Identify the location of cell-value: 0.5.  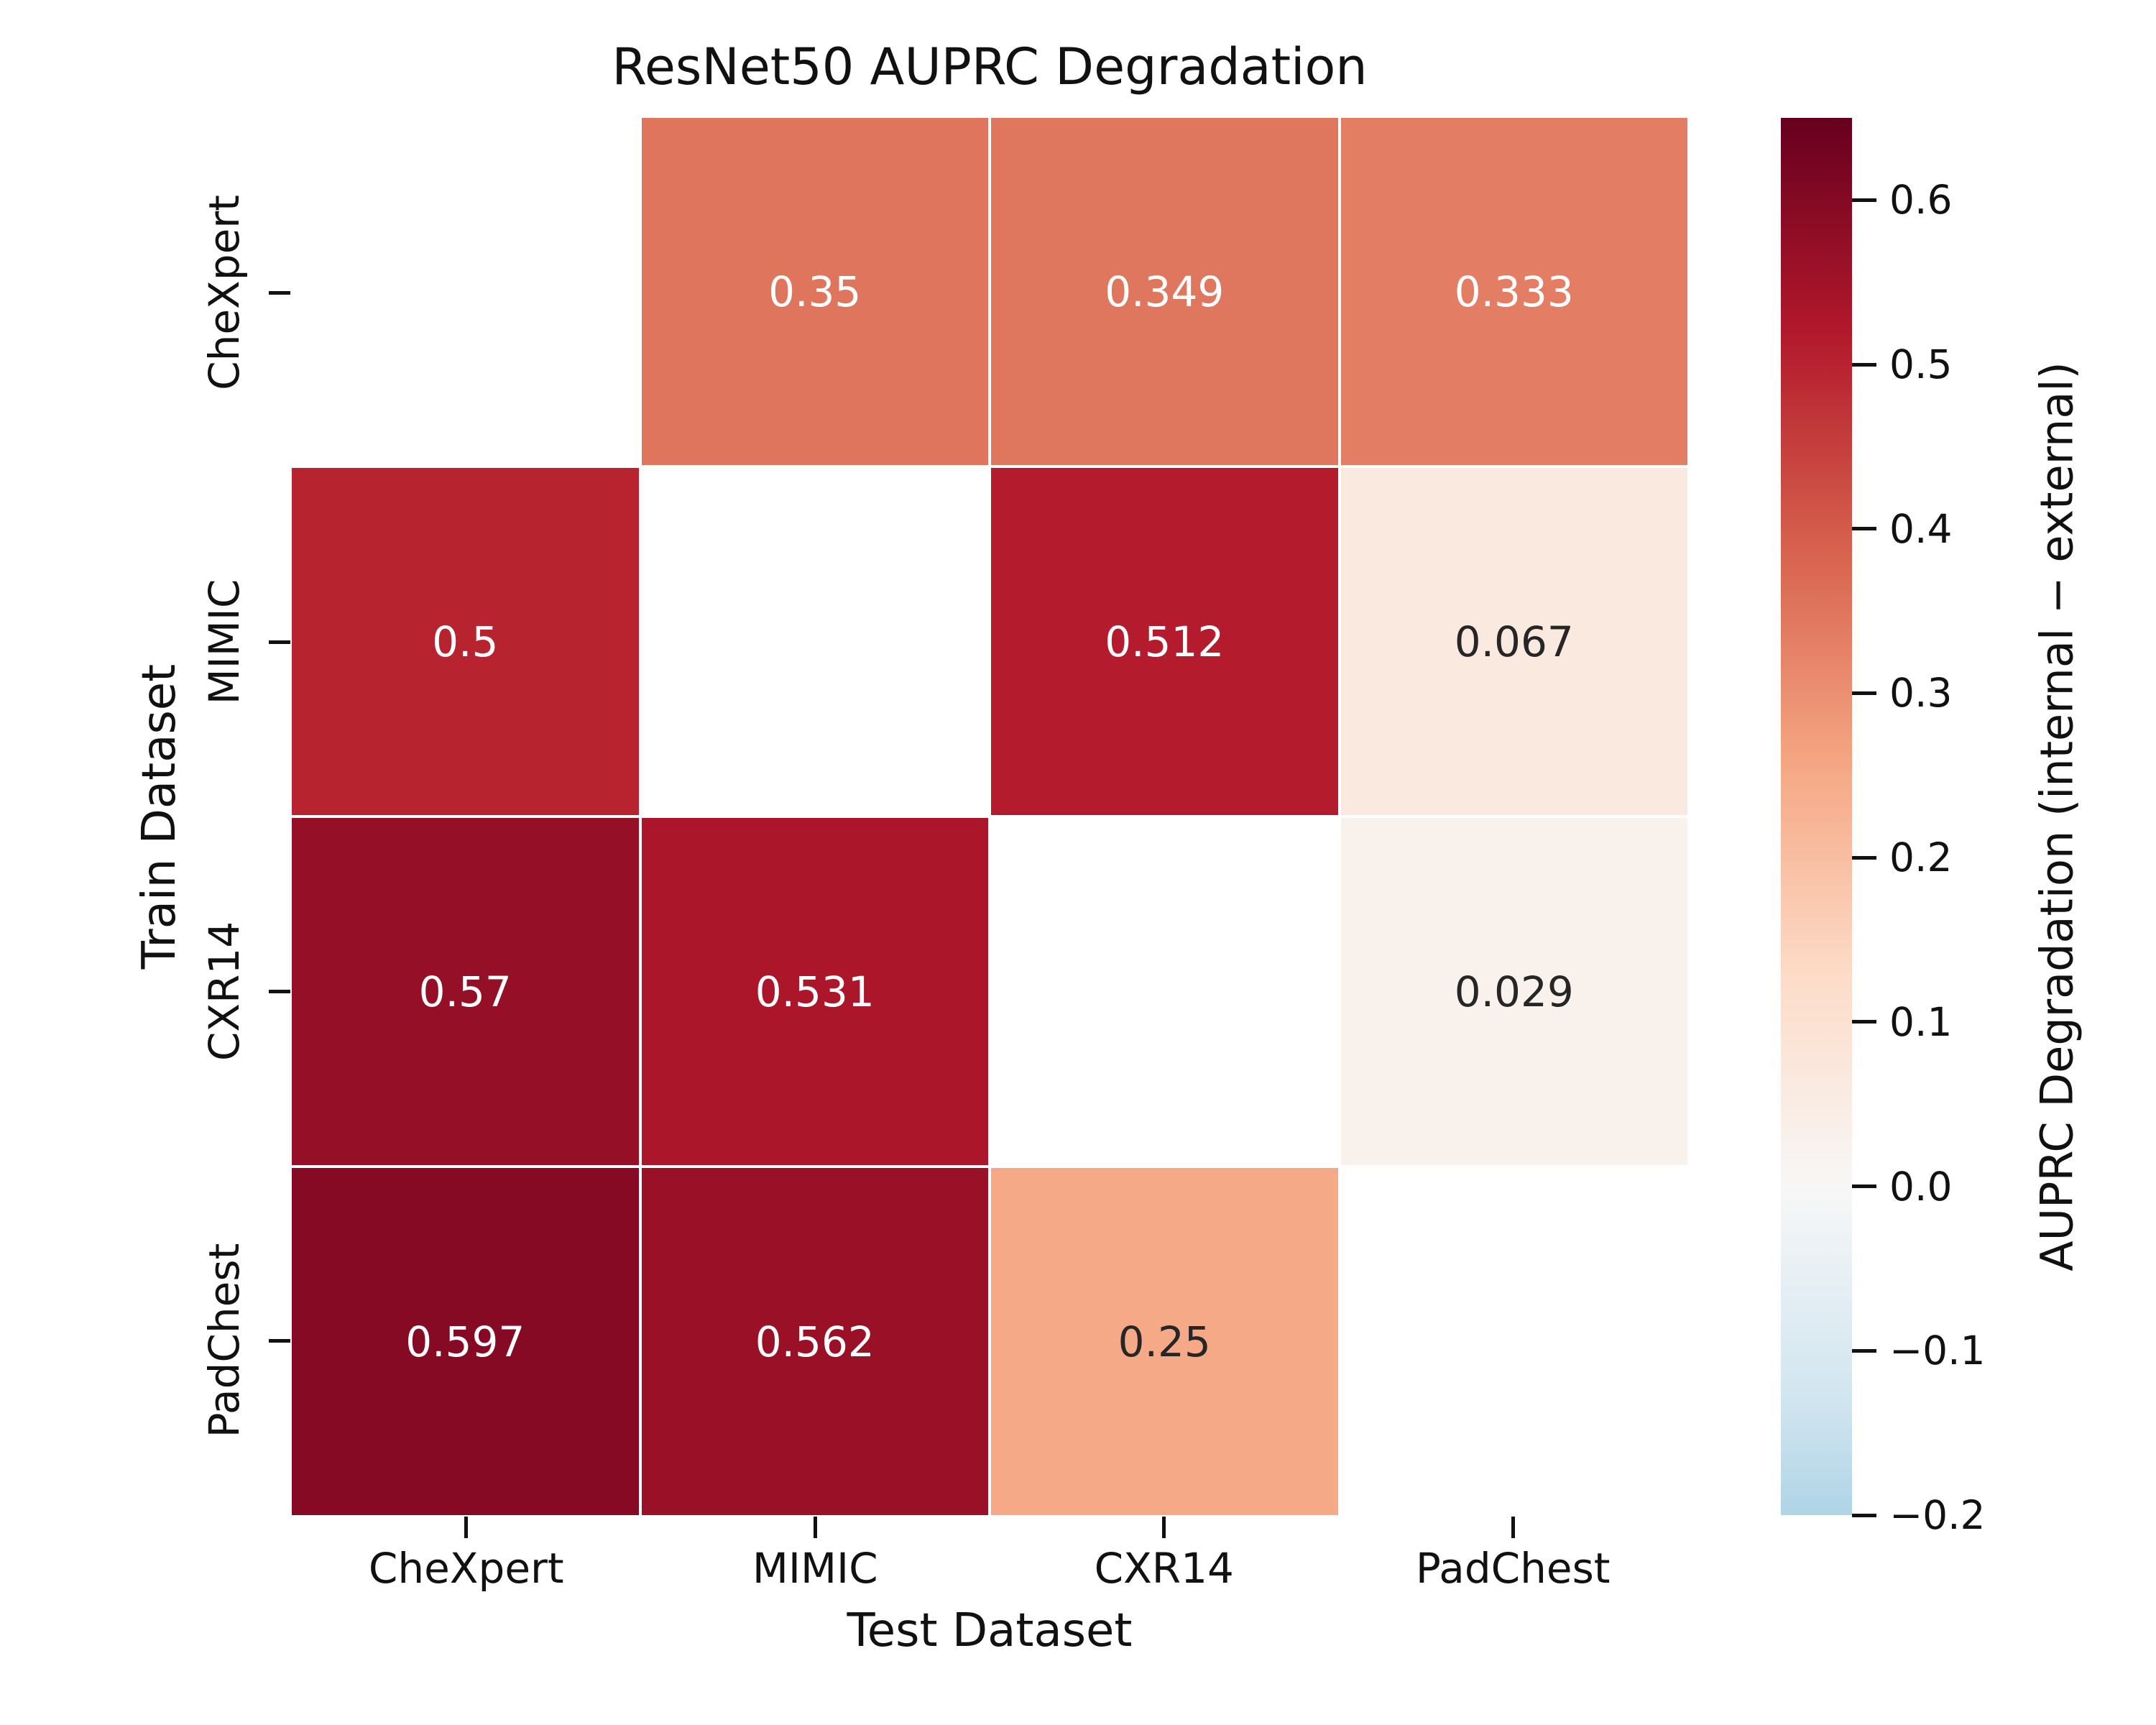
(465, 641).